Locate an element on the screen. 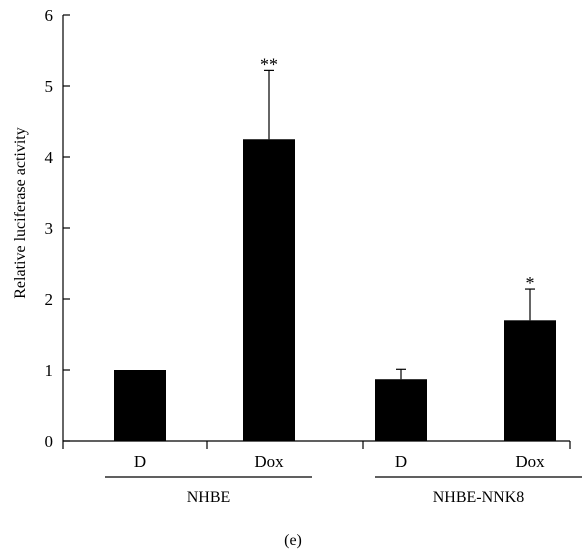 The image size is (586, 552). significance-marker: * is located at coordinates (530, 283).